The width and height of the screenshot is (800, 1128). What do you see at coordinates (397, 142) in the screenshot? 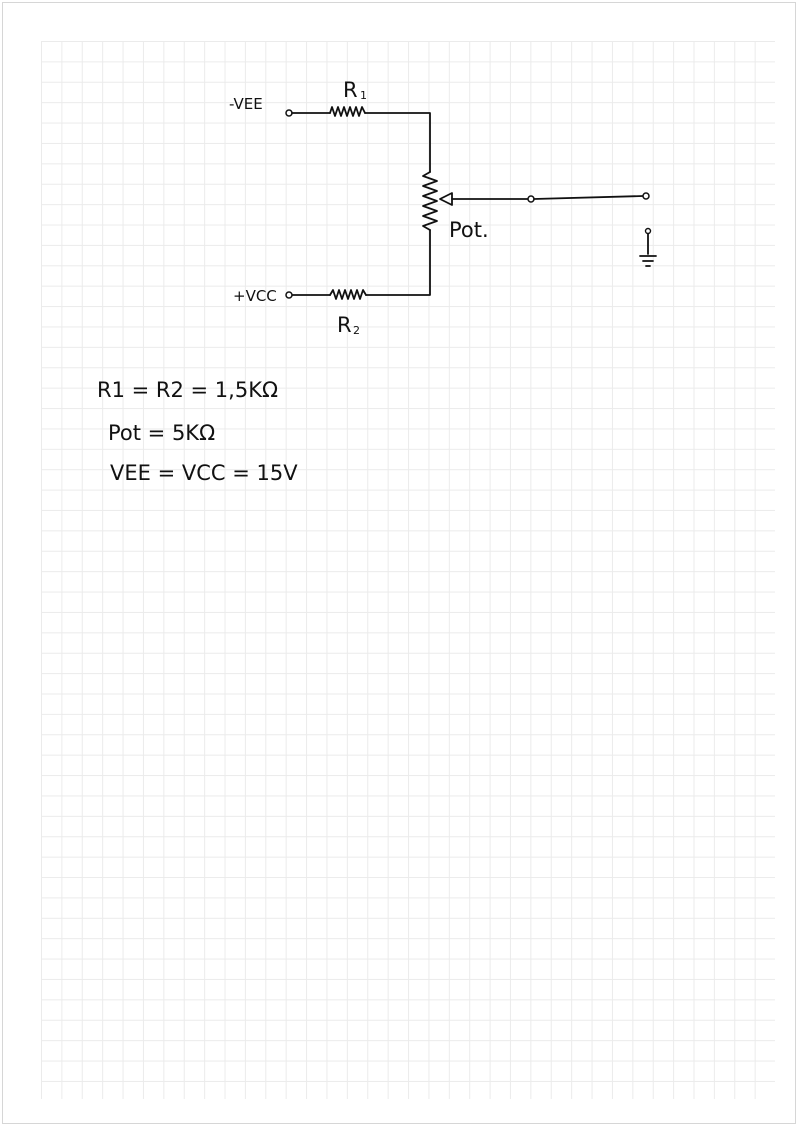
I see `wire-r1-pot` at bounding box center [397, 142].